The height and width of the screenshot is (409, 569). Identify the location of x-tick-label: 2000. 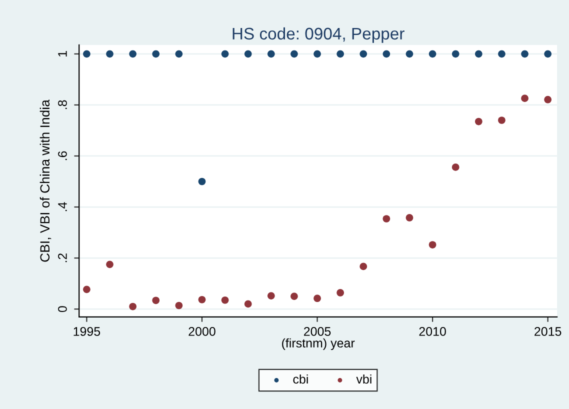
(202, 331).